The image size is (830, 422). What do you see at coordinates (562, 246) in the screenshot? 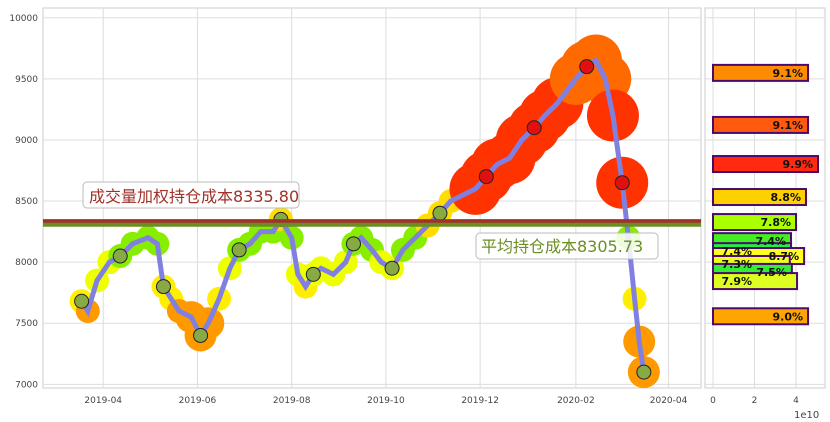
I see `avg-cost-label: 平均持仓成本8305.73` at bounding box center [562, 246].